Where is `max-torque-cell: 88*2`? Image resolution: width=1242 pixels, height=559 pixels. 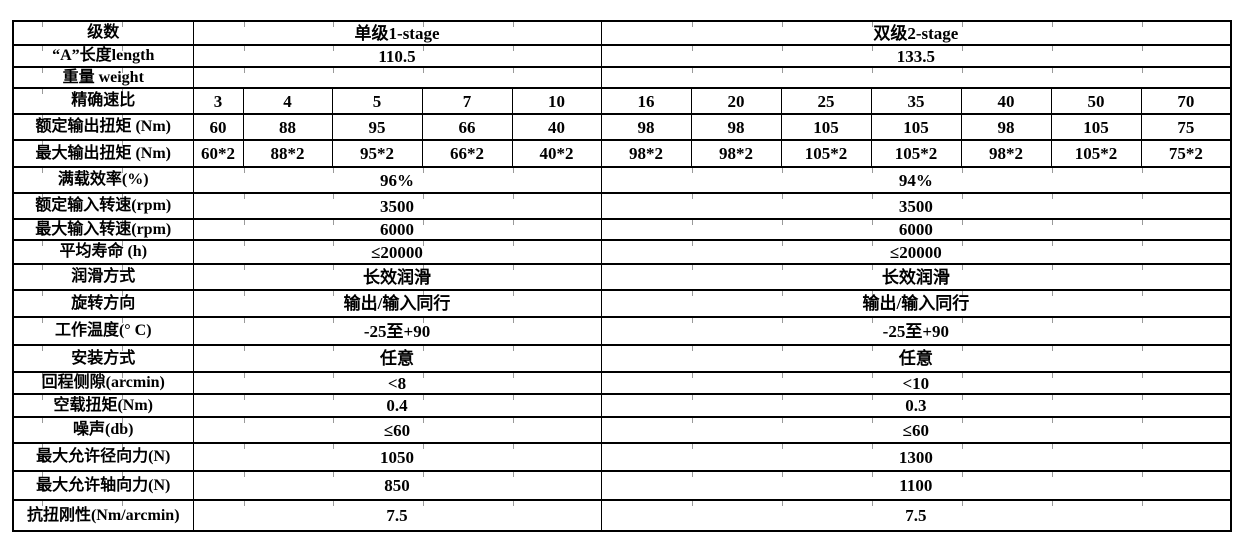
max-torque-cell: 88*2 is located at coordinates (287, 153).